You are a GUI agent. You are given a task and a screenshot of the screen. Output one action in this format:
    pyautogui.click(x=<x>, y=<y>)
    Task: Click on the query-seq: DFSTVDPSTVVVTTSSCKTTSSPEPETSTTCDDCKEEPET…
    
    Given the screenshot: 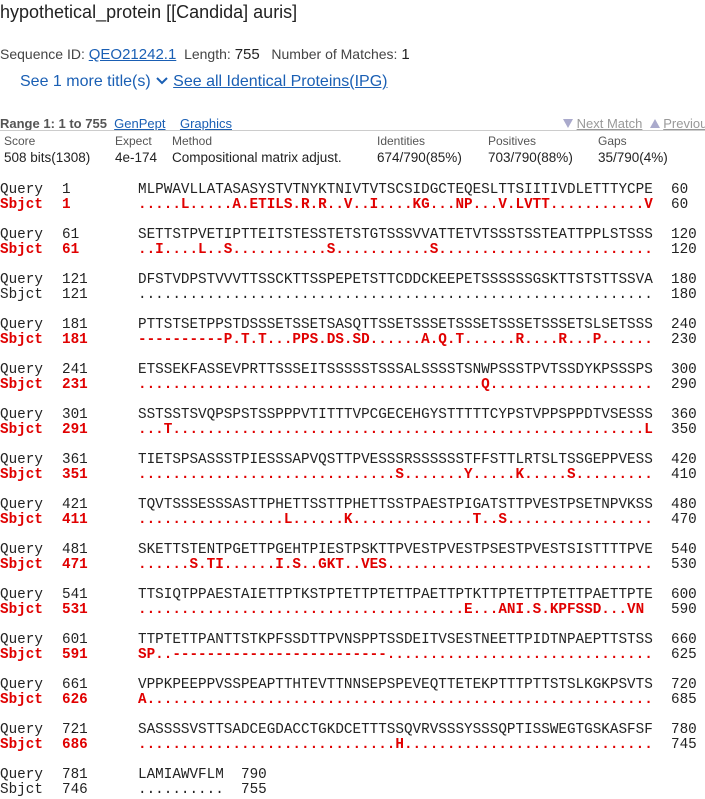 What is the action you would take?
    pyautogui.click(x=395, y=280)
    